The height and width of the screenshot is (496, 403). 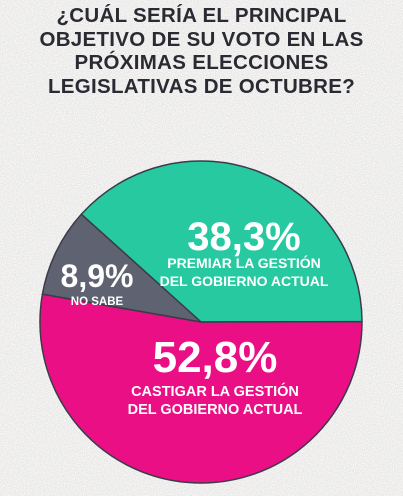 What do you see at coordinates (97, 302) in the screenshot?
I see `slice-category-label: NO SABE` at bounding box center [97, 302].